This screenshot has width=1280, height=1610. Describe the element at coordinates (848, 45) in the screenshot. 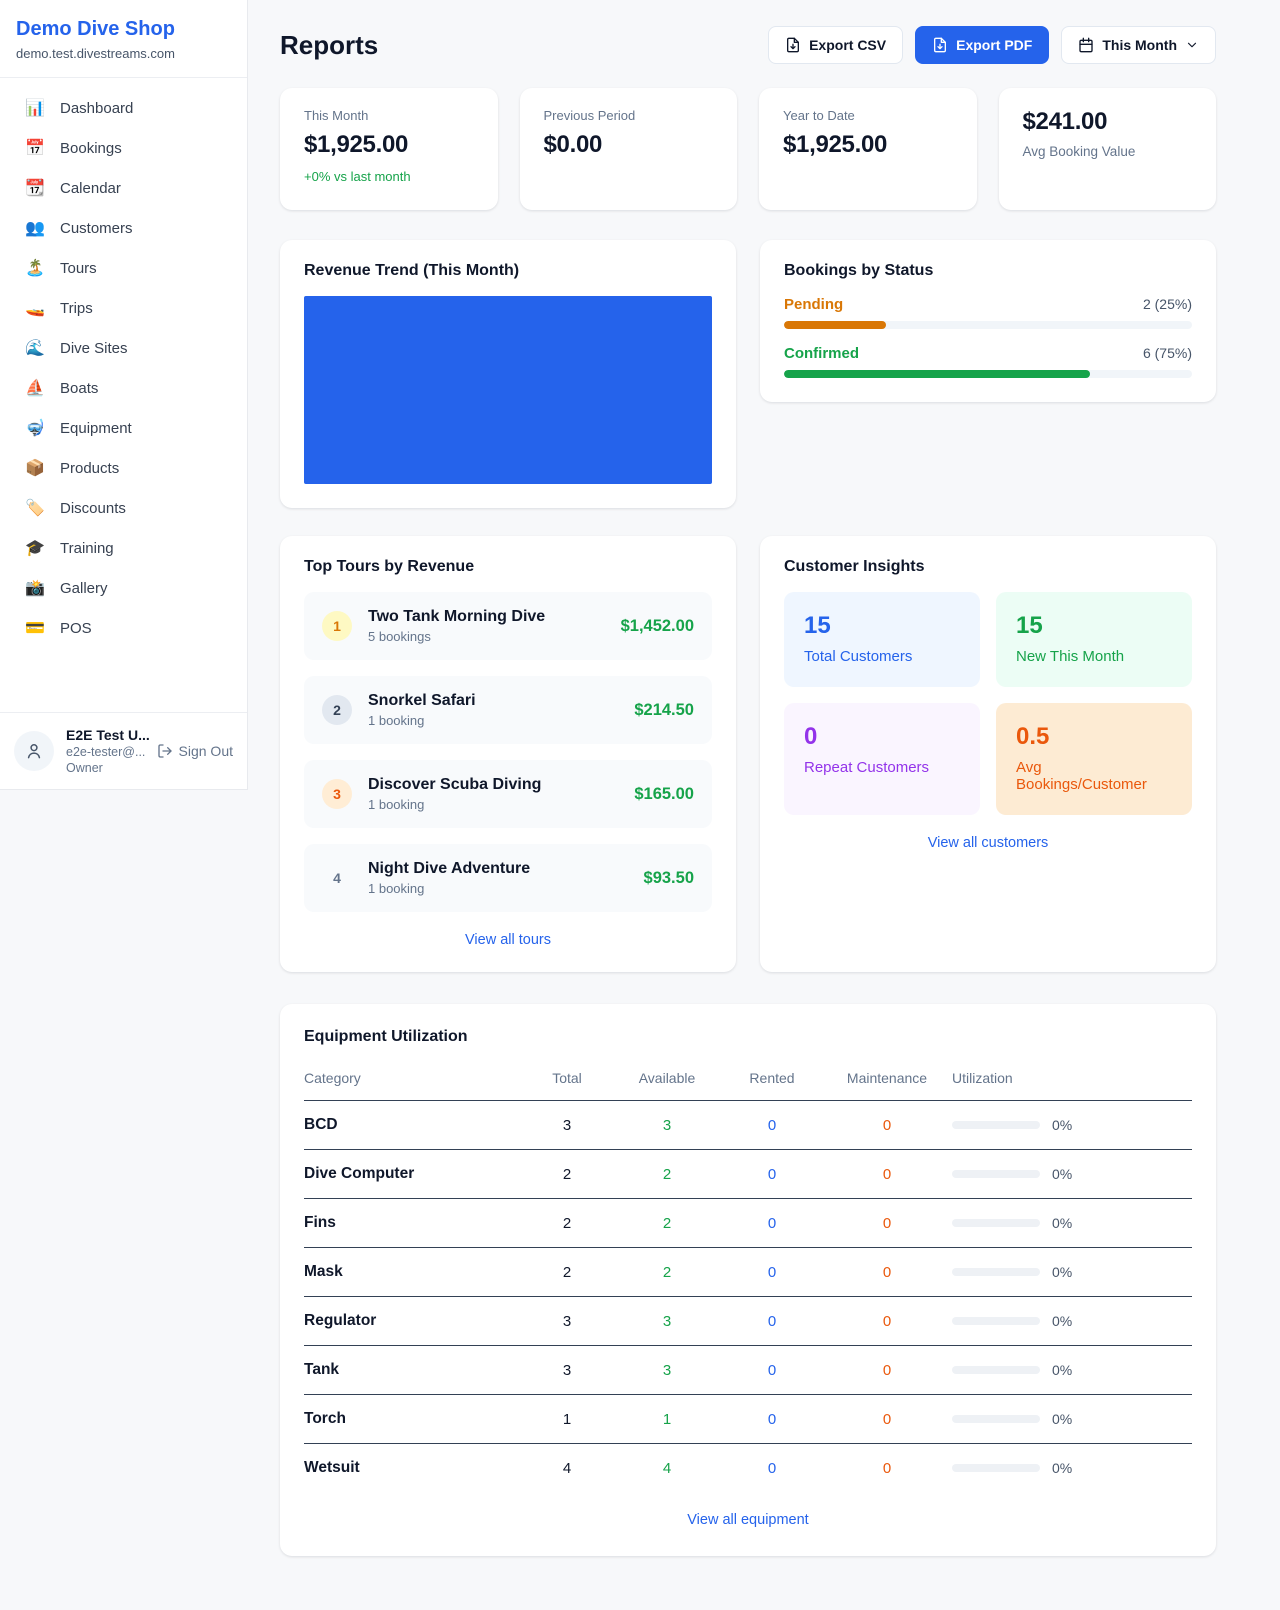

I see `export-csv-label: Export CSV` at that location.